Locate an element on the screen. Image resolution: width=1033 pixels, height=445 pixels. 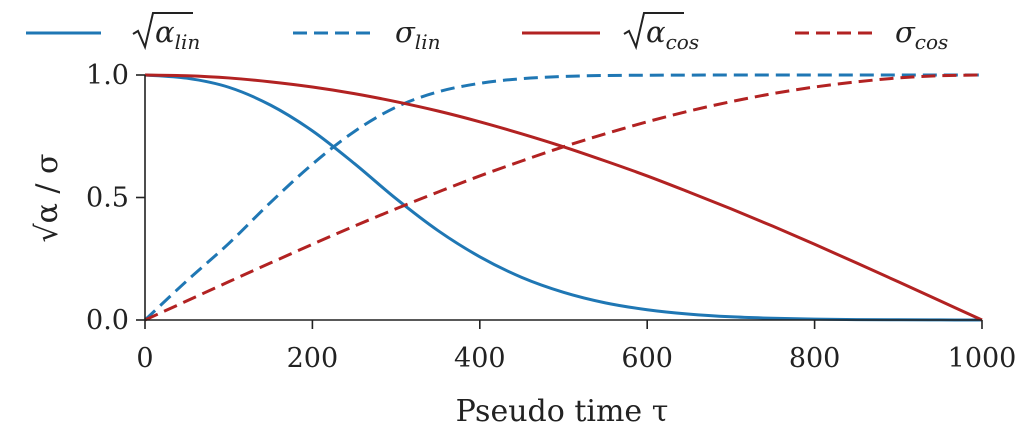
legend-label: σcos is located at coordinates (921, 34).